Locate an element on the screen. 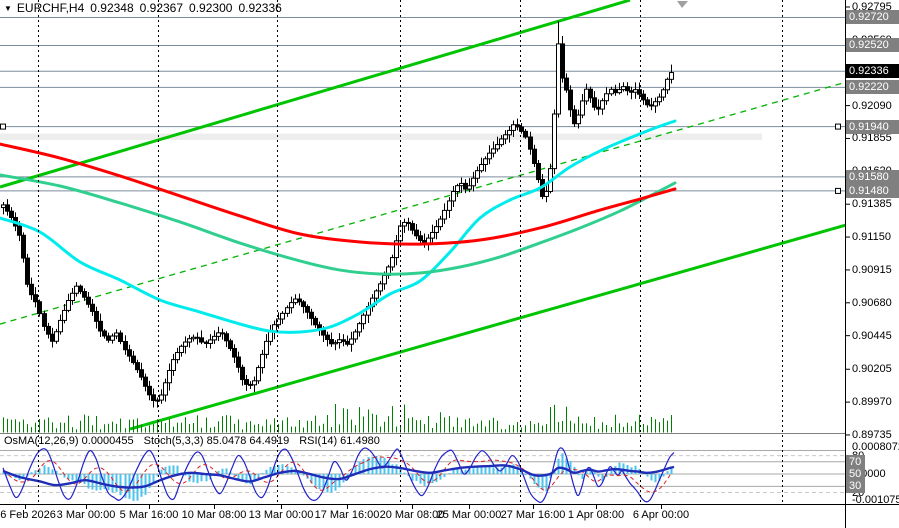 Image resolution: width=899 pixels, height=528 pixels. price-tick-label: 0.91385 is located at coordinates (872, 204).